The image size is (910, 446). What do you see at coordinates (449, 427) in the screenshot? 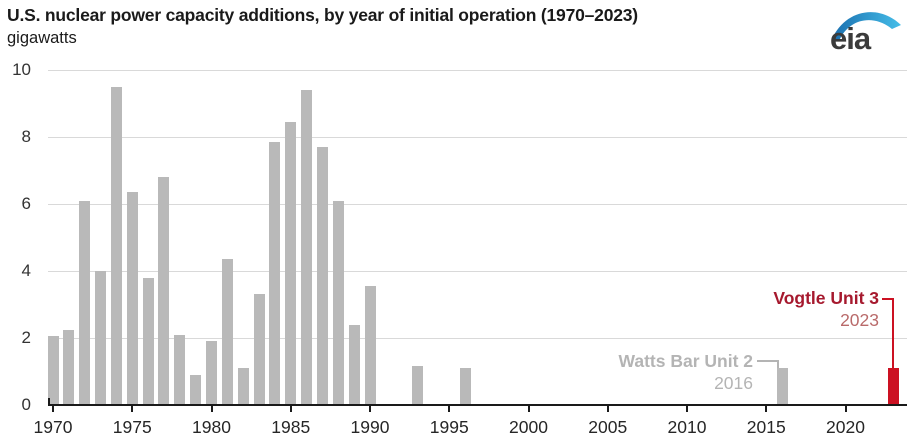
I see `x-tick-label-1995: 1995` at bounding box center [449, 427].